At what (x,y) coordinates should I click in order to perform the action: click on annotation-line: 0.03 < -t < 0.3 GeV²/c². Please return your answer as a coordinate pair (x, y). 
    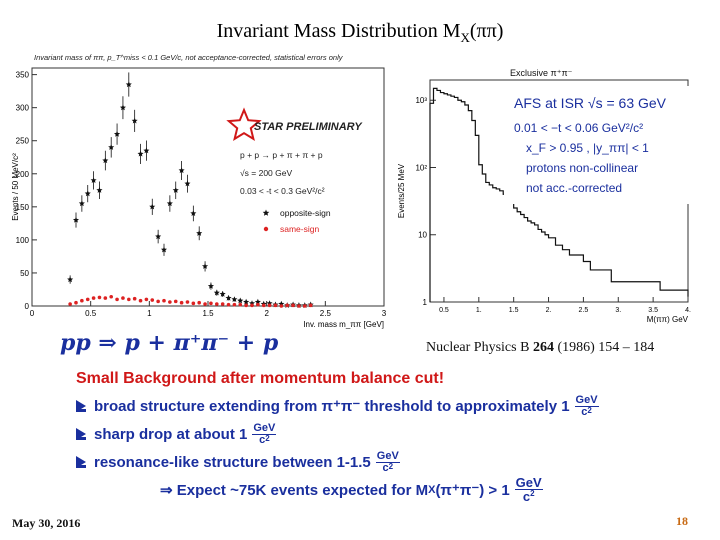
    Looking at the image, I should click on (282, 191).